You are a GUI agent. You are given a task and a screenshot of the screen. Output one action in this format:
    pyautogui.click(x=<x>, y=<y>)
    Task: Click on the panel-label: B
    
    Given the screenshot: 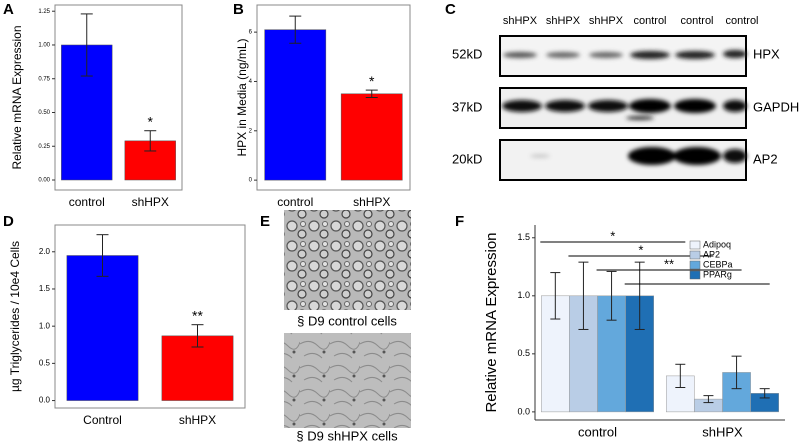 What is the action you would take?
    pyautogui.click(x=238, y=9)
    